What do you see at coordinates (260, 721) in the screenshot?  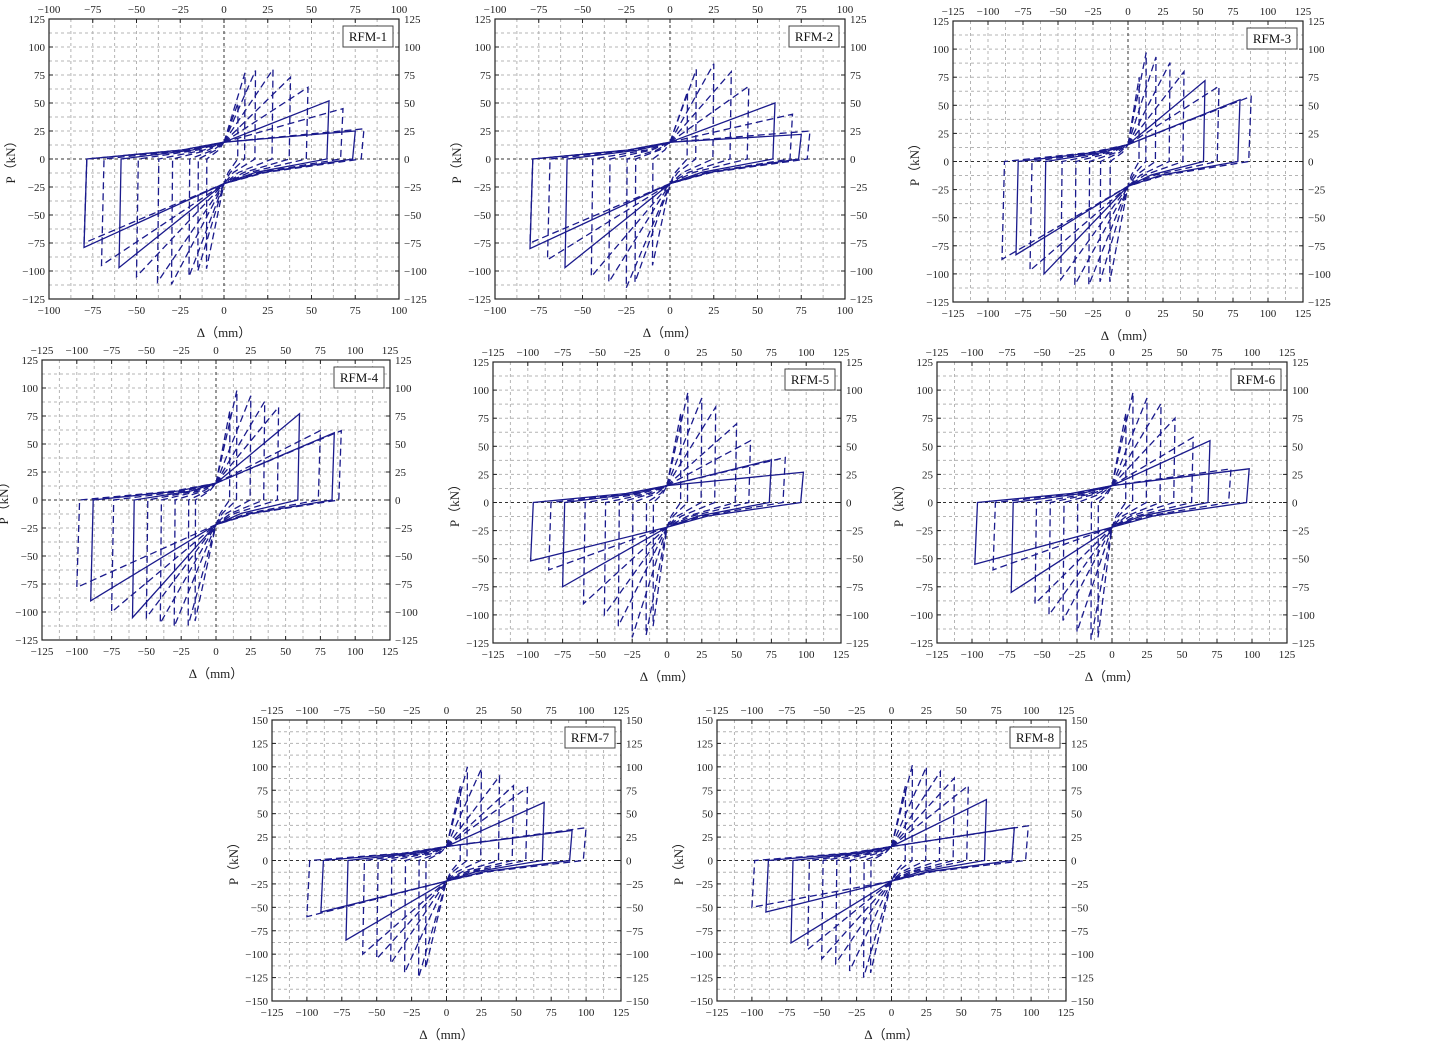 I see `y-tick-label: 150` at bounding box center [260, 721].